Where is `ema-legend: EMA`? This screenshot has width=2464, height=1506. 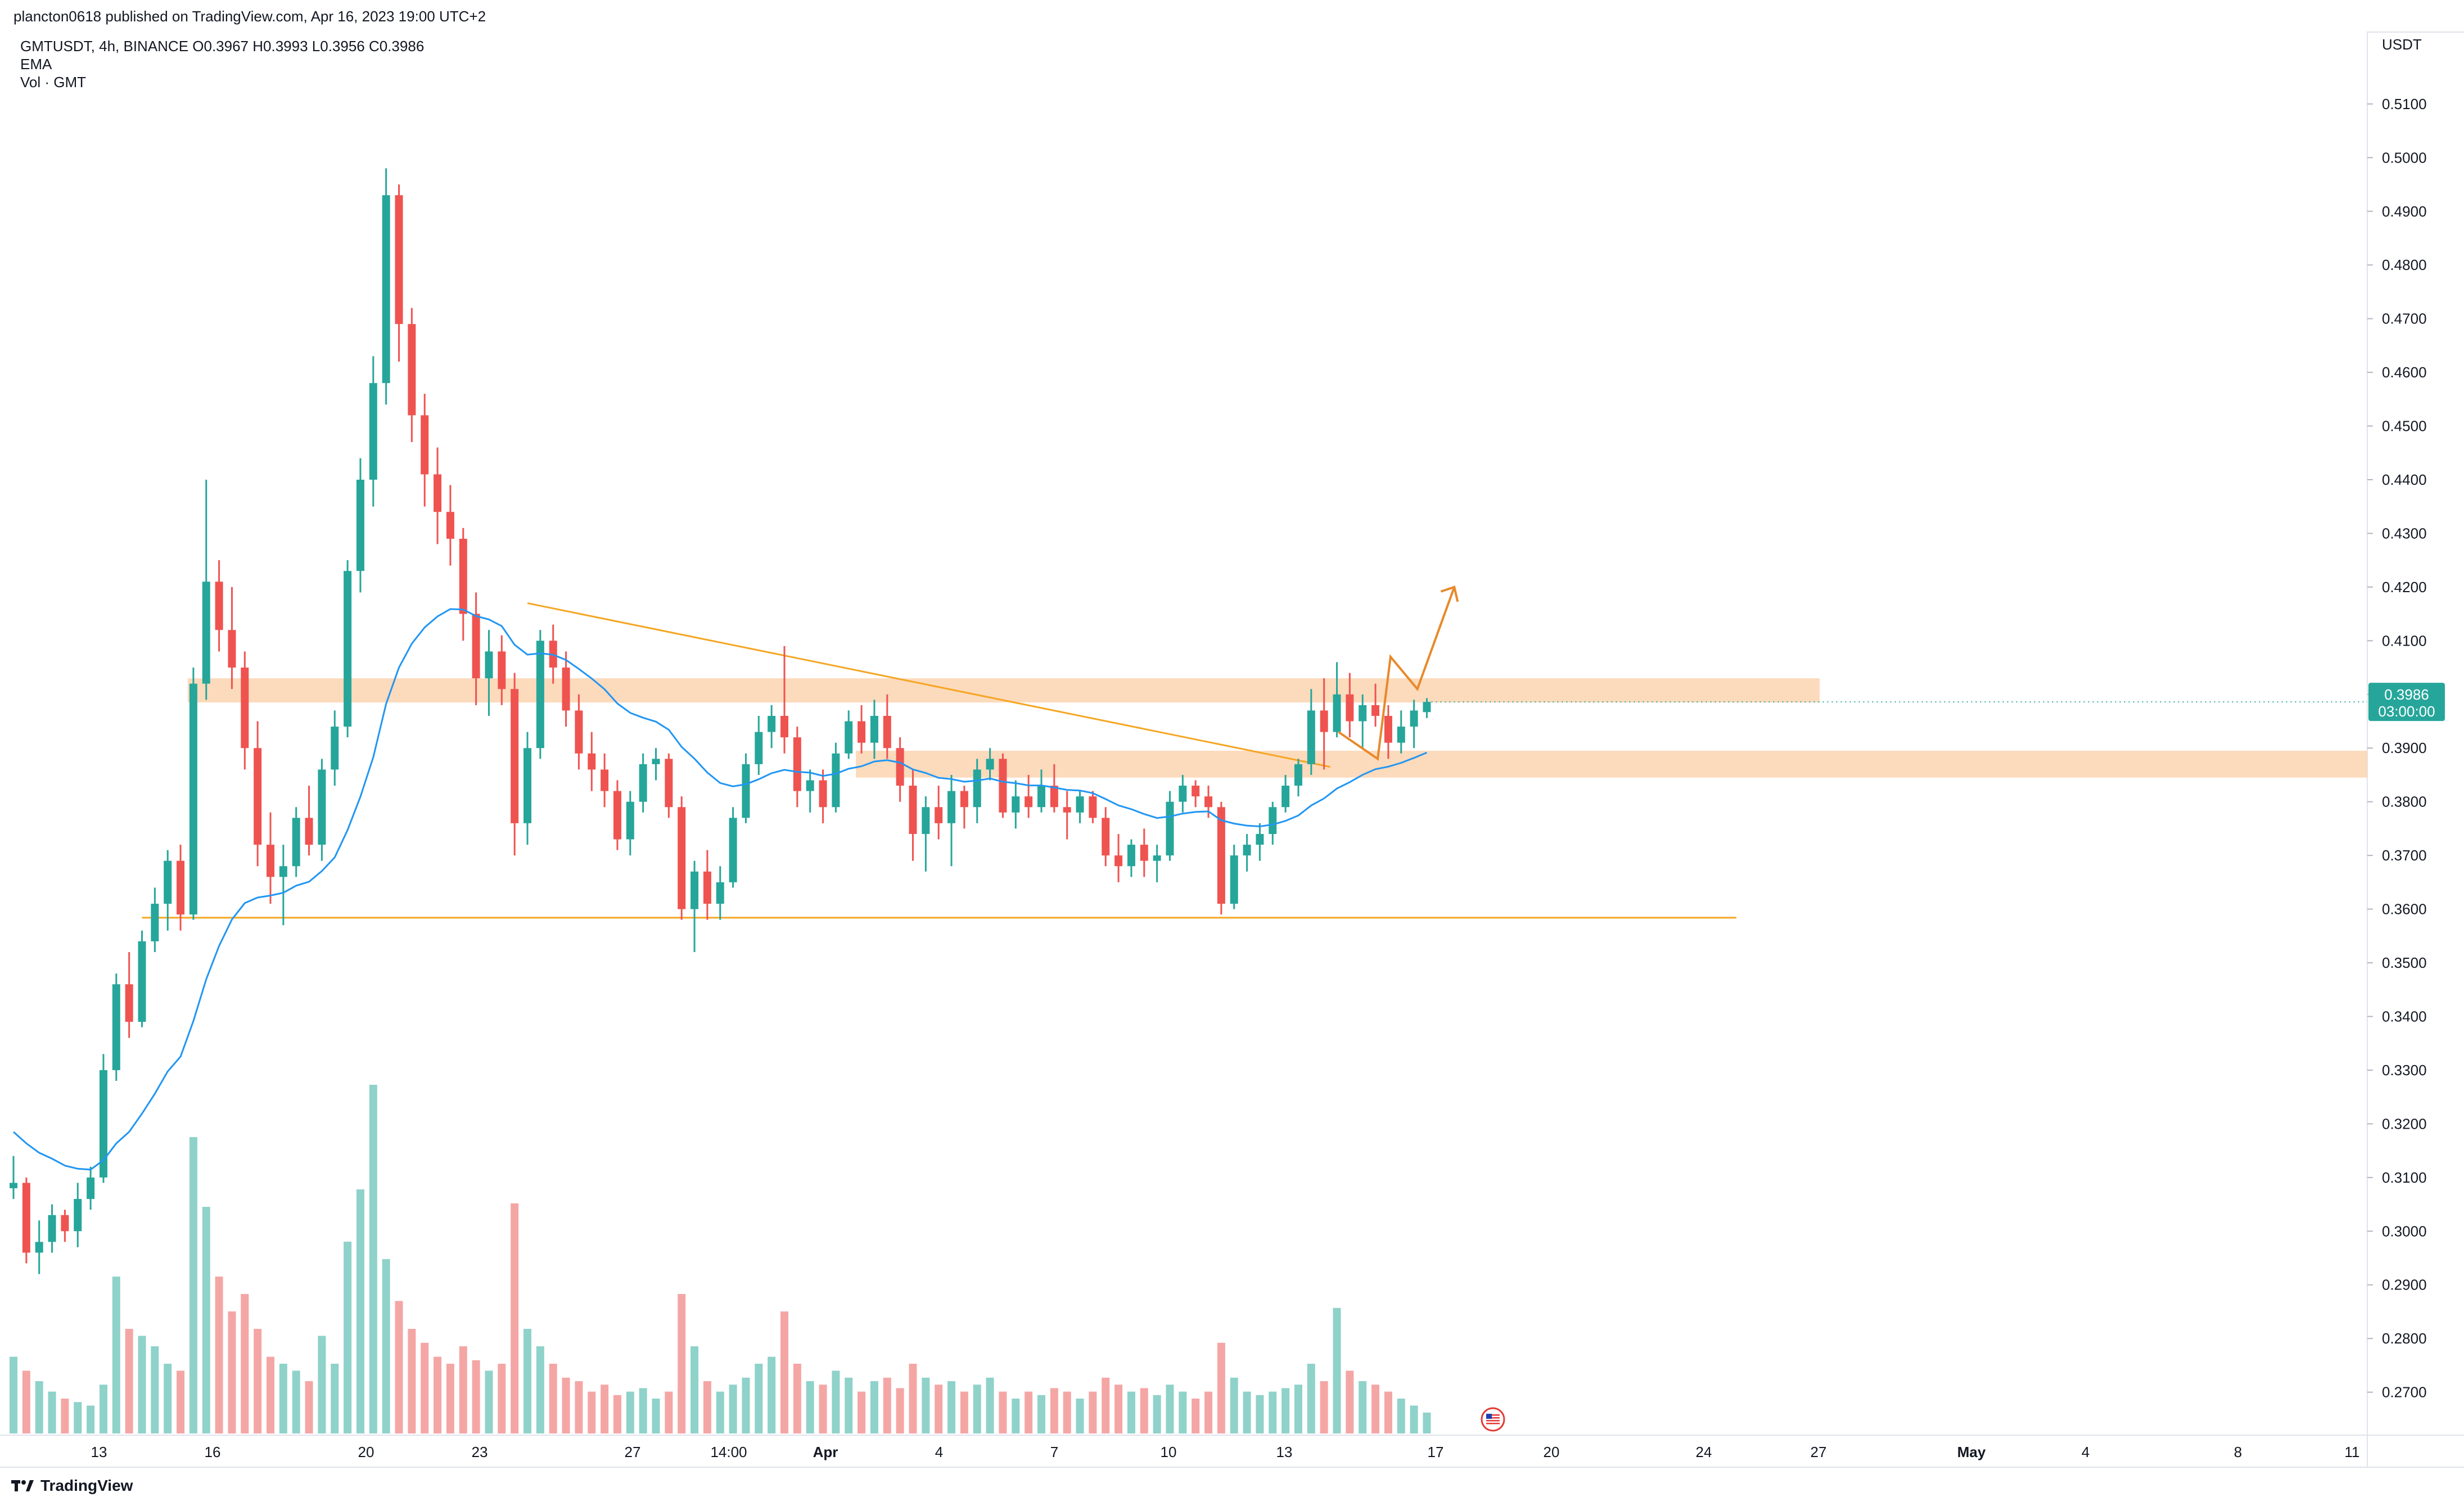
ema-legend: EMA is located at coordinates (36, 64).